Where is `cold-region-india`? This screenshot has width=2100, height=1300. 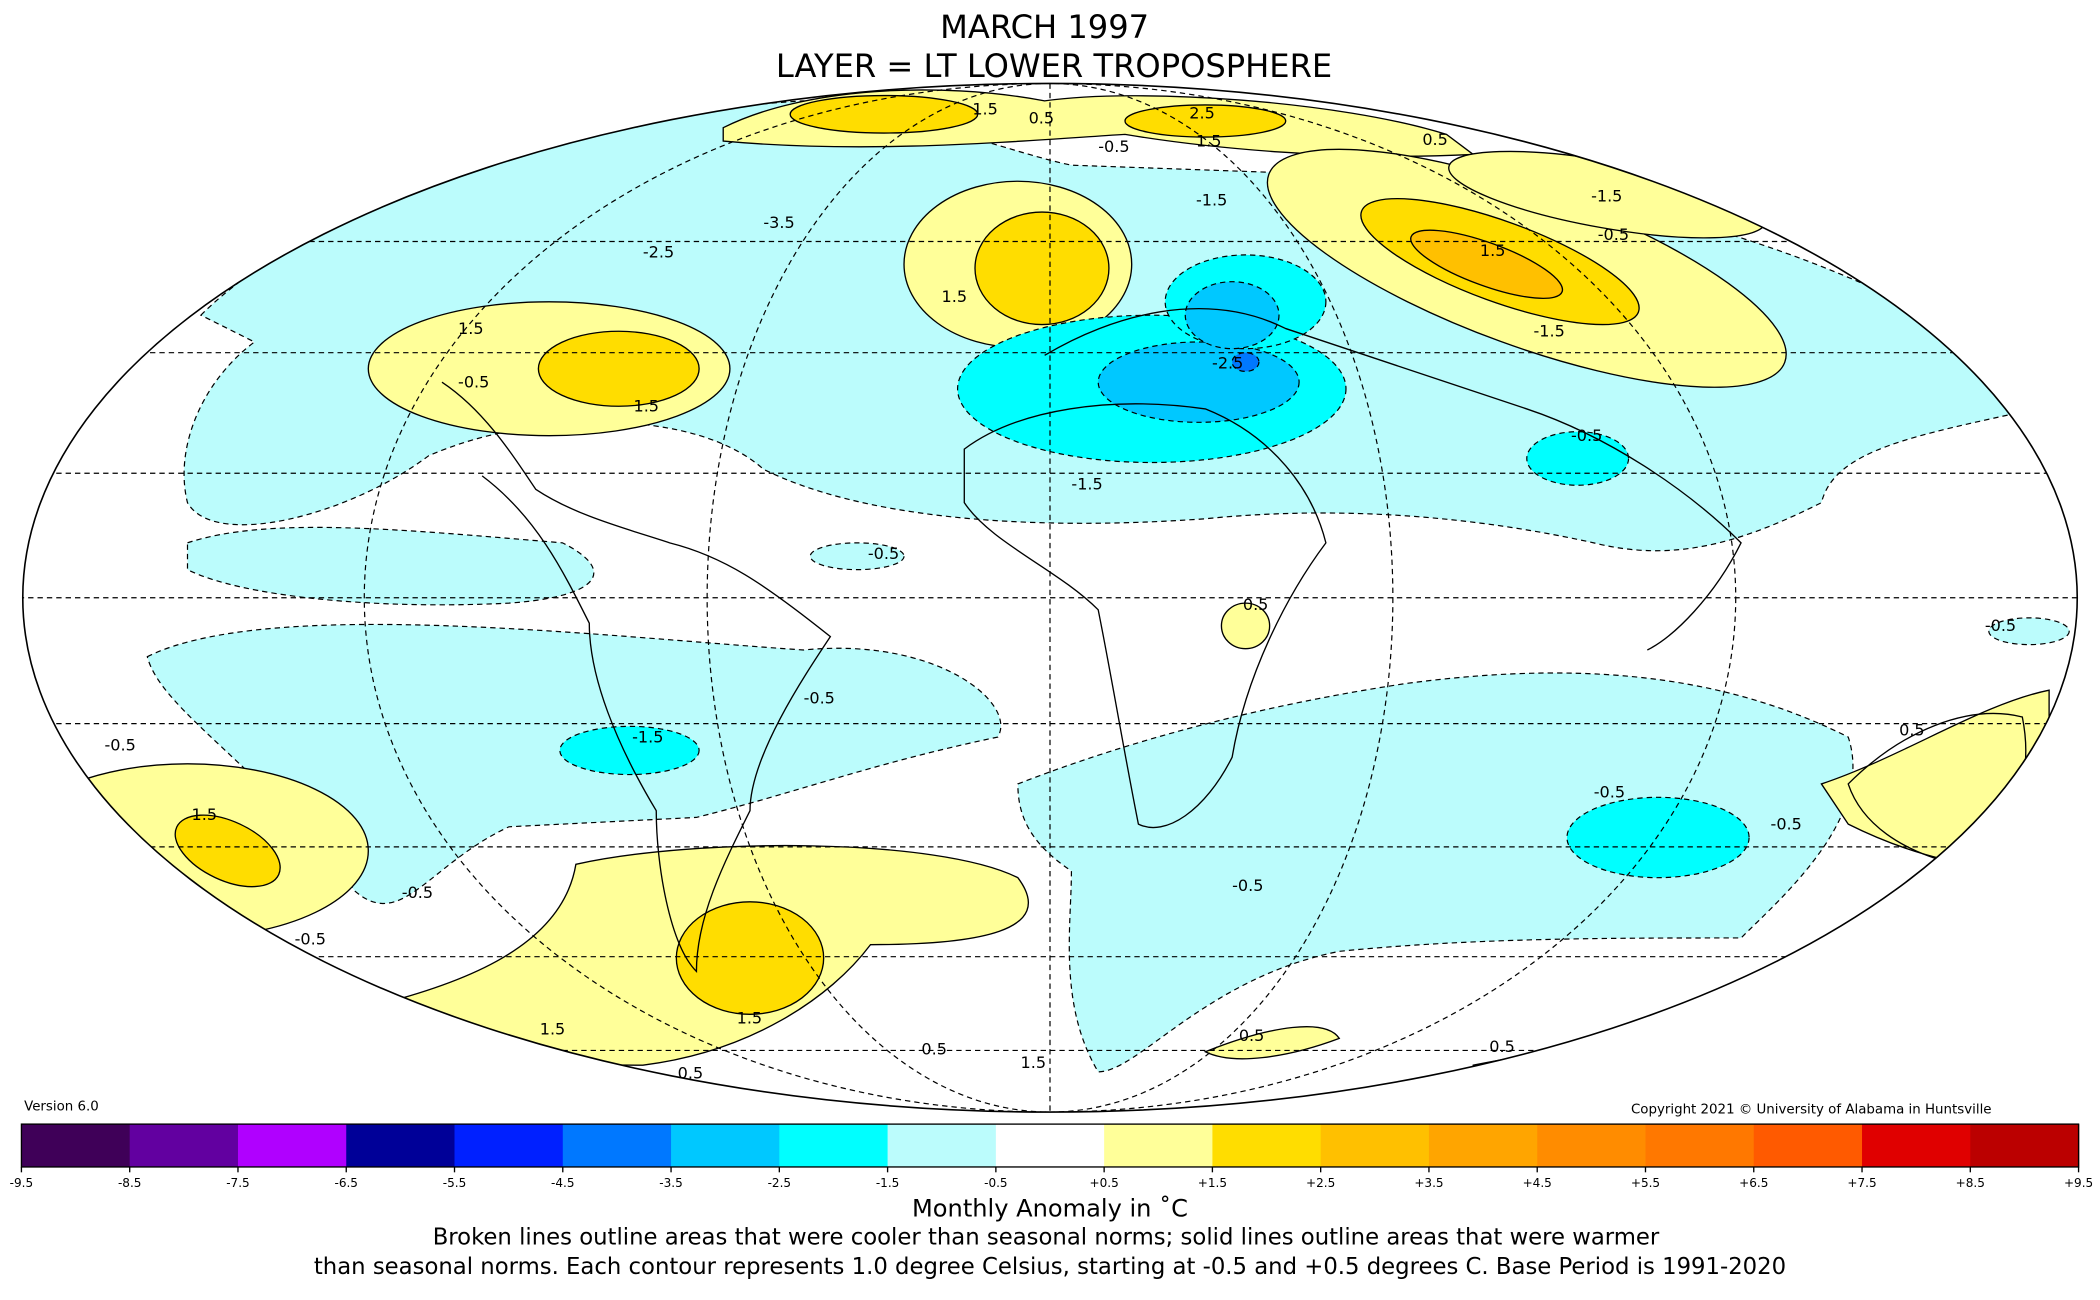
cold-region-india is located at coordinates (1578, 458).